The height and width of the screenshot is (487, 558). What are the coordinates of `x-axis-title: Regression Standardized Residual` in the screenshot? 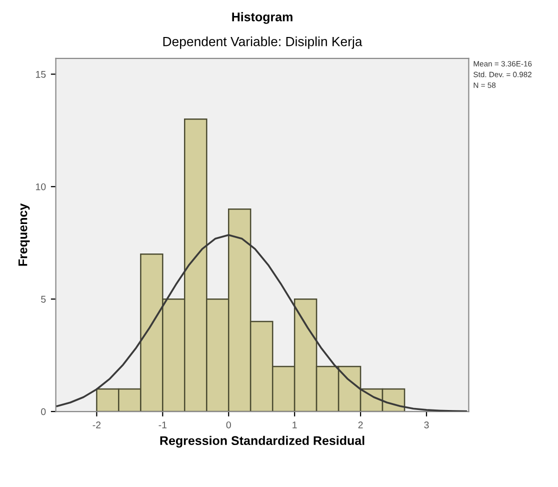 It's located at (262, 442).